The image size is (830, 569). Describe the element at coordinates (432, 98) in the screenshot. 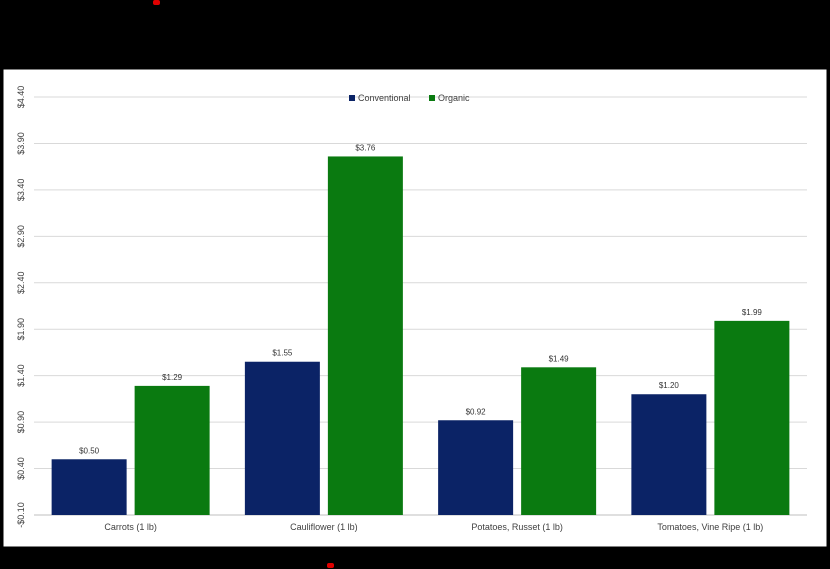

I see `legend-swatch-organic` at that location.